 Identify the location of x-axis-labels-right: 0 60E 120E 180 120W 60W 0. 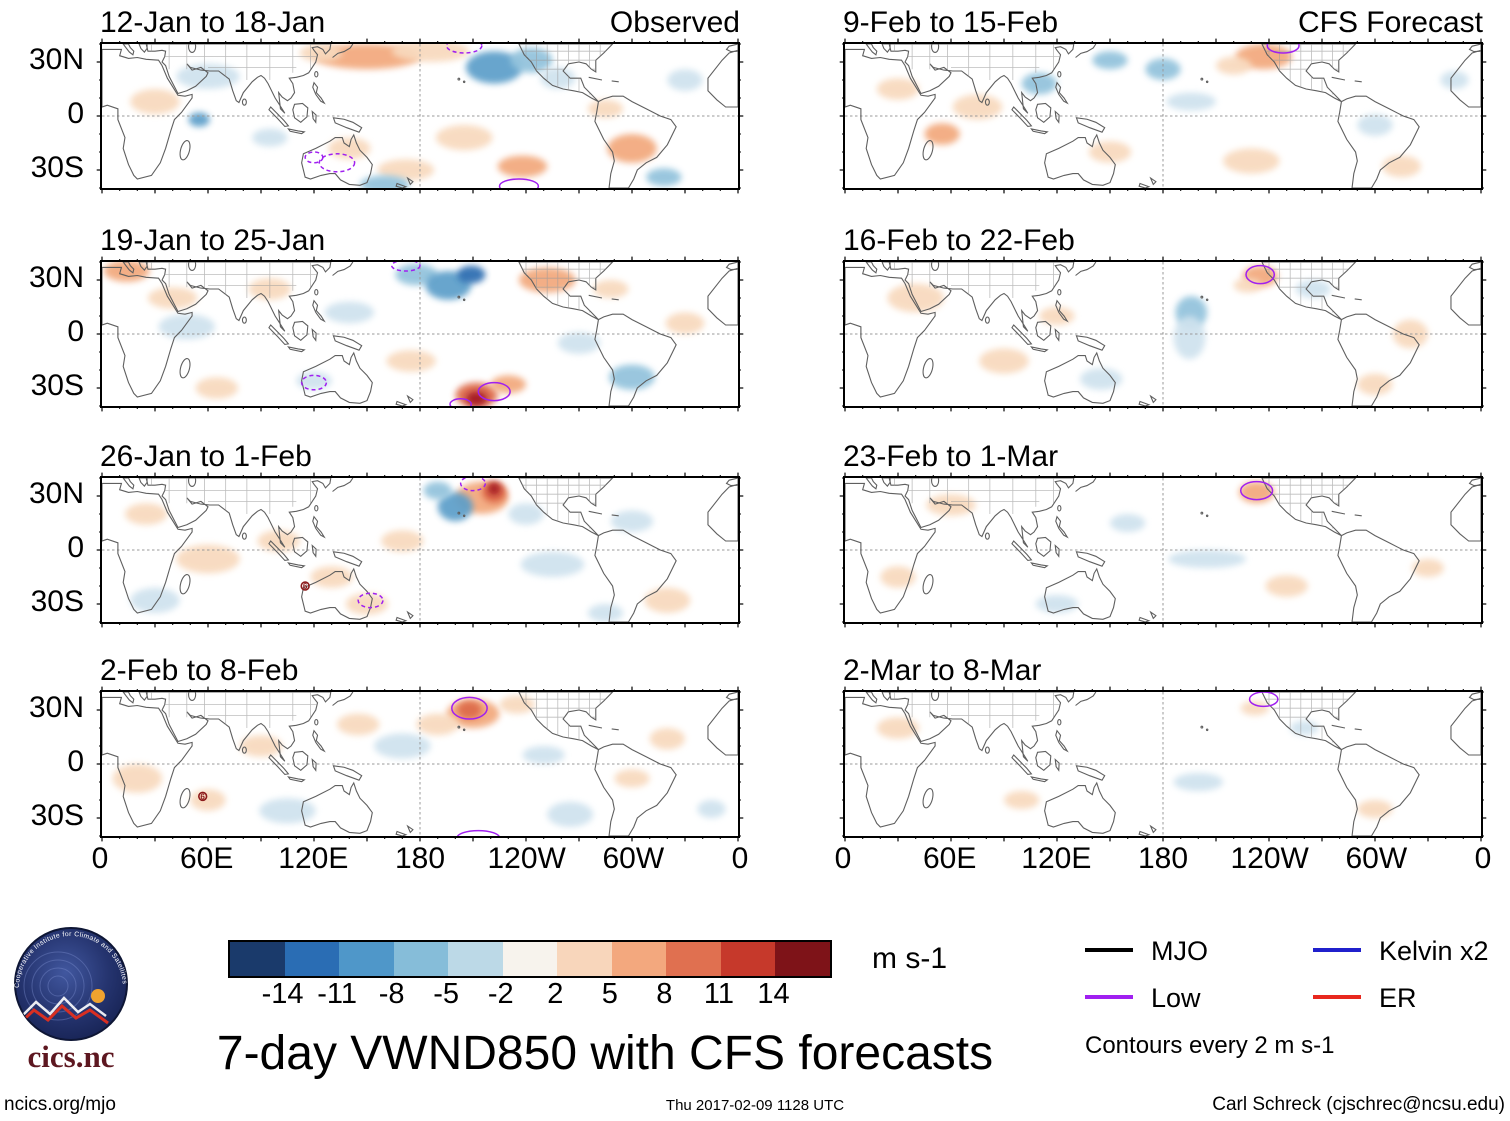
(1163, 860).